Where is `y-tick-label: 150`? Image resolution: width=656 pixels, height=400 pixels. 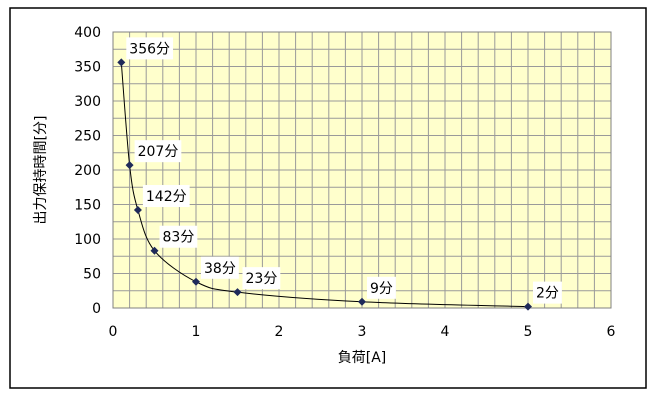
y-tick-label: 150 is located at coordinates (87, 206).